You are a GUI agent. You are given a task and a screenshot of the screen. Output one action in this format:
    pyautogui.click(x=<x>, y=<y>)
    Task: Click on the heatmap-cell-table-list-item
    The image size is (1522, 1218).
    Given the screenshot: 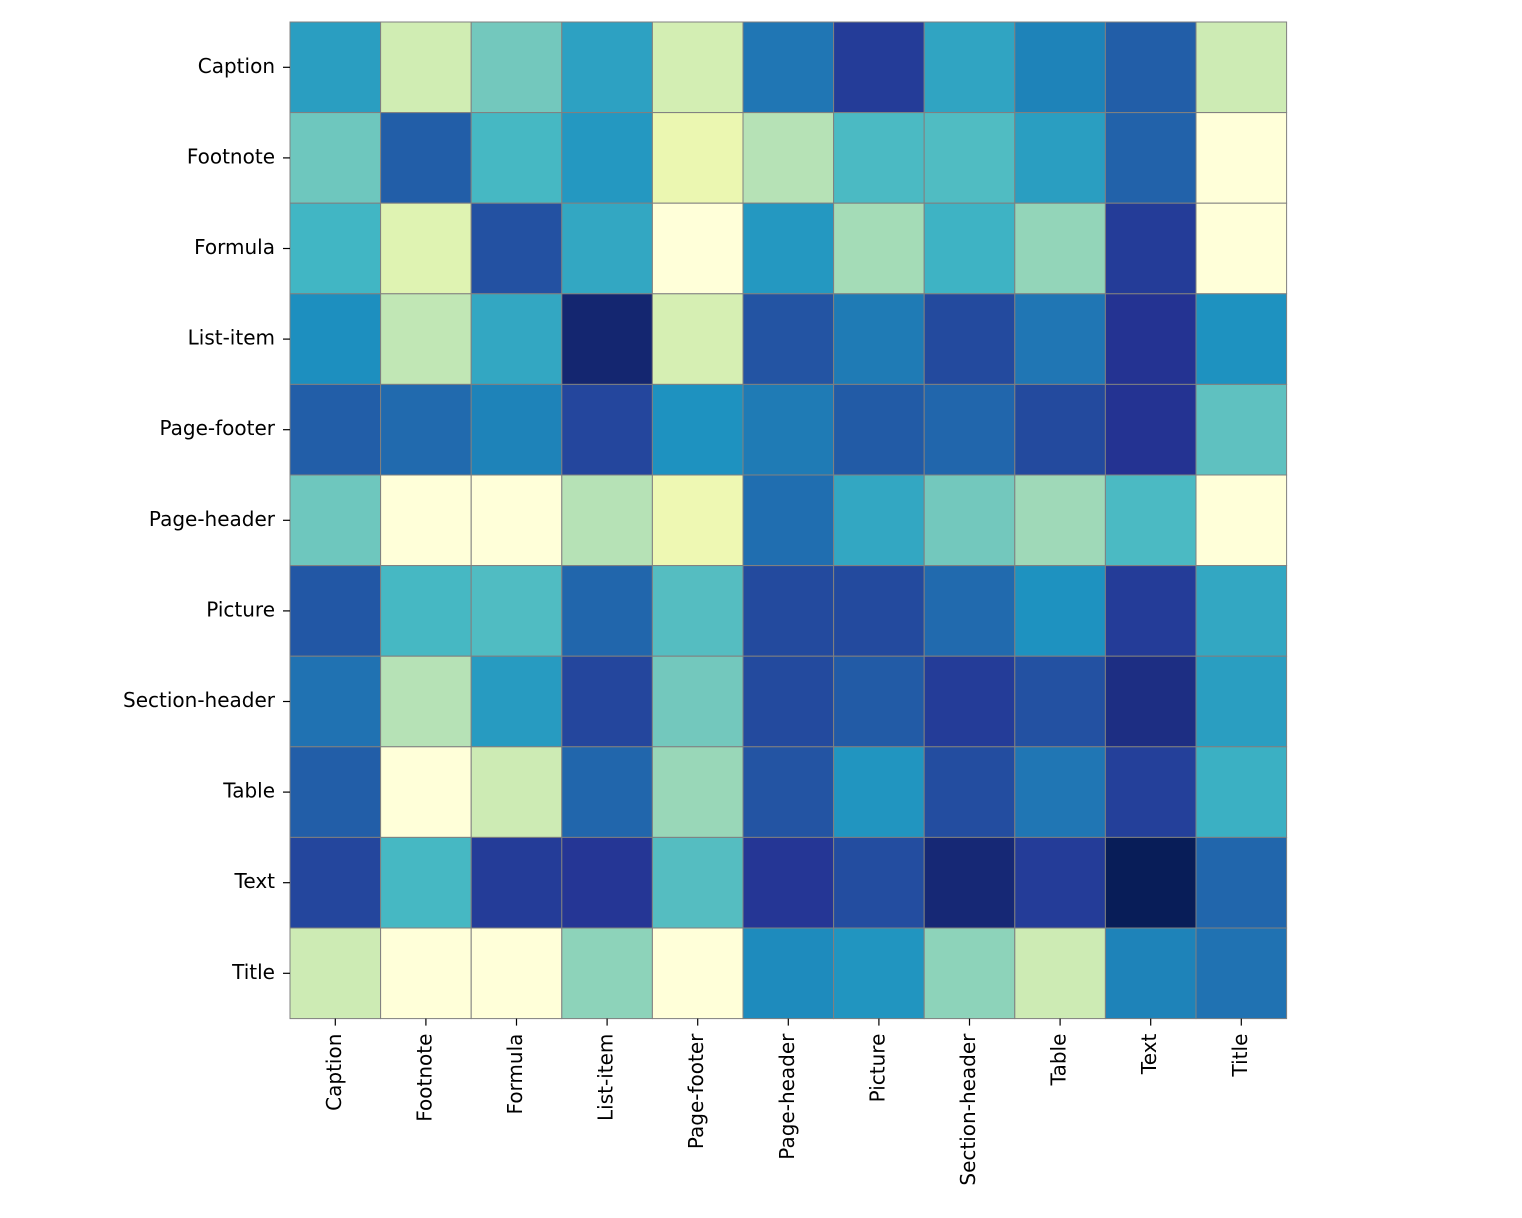 What is the action you would take?
    pyautogui.click(x=607, y=792)
    